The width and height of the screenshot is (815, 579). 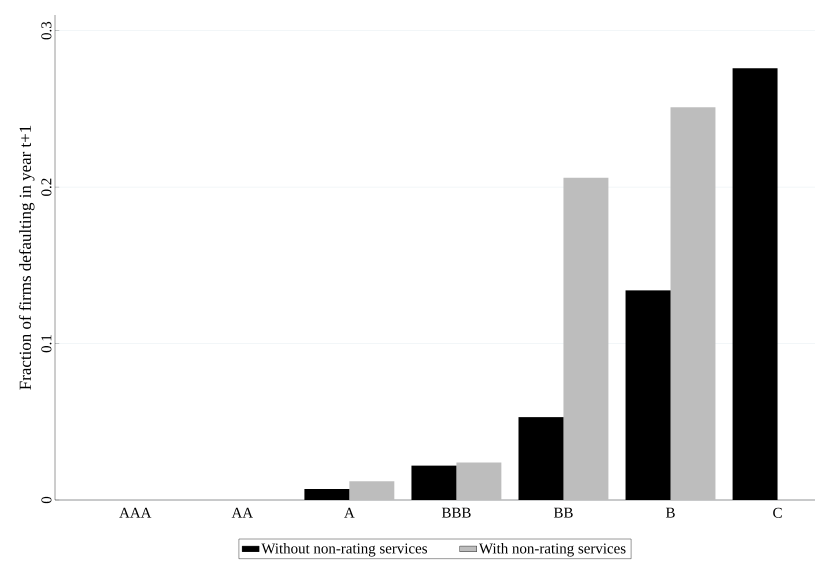 I want to click on legend-label: With non-rating services, so click(x=552, y=549).